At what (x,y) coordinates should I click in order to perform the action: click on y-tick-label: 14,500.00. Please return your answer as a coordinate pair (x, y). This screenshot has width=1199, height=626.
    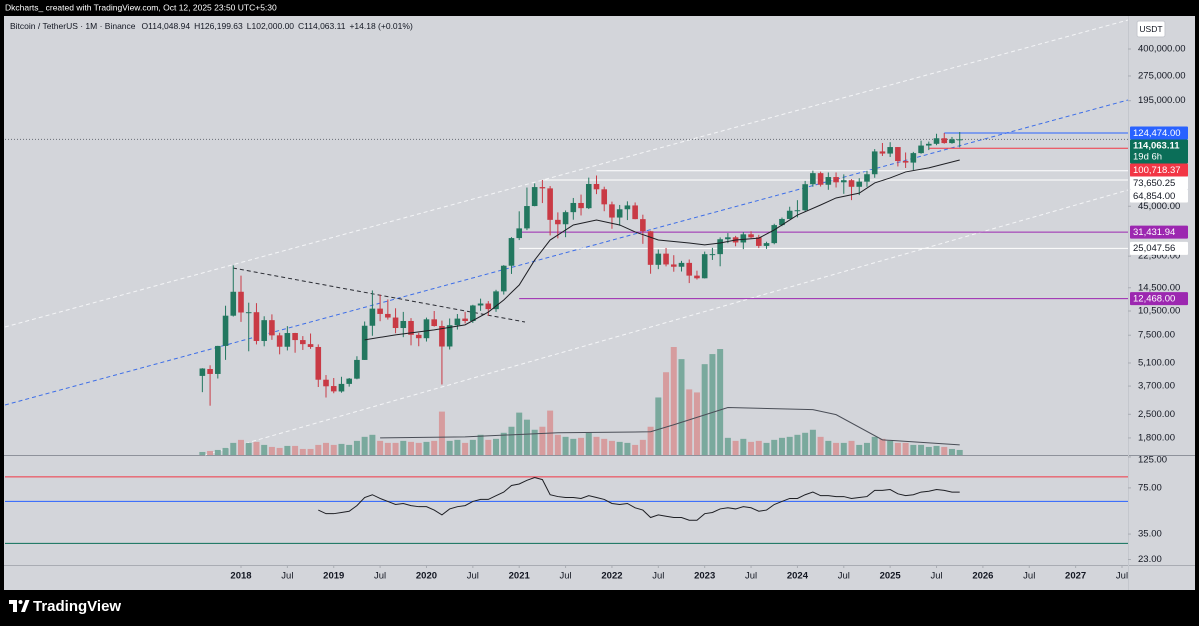
    Looking at the image, I should click on (1159, 287).